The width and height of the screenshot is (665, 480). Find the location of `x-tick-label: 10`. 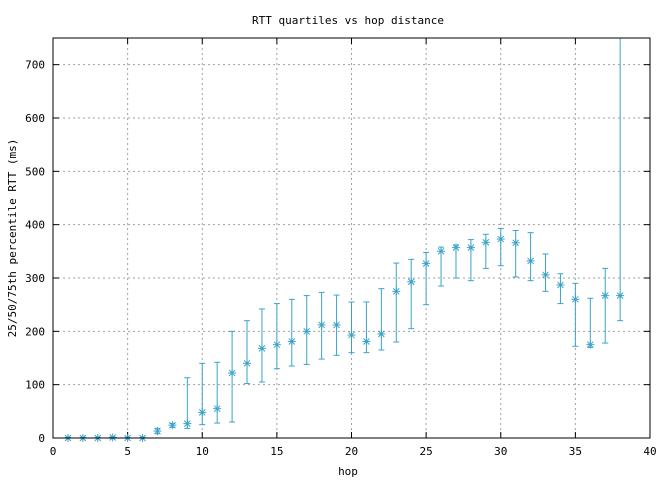

x-tick-label: 10 is located at coordinates (202, 451).